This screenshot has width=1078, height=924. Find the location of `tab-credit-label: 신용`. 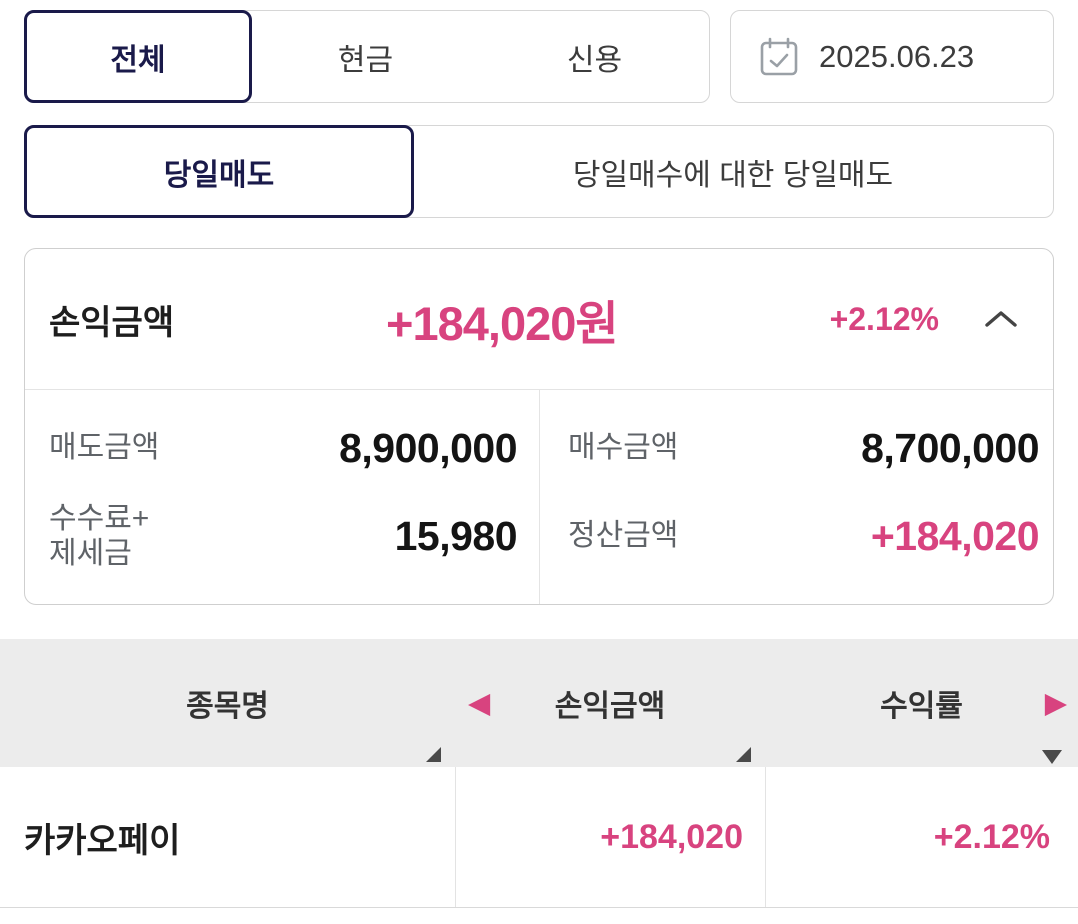

tab-credit-label: 신용 is located at coordinates (594, 60).